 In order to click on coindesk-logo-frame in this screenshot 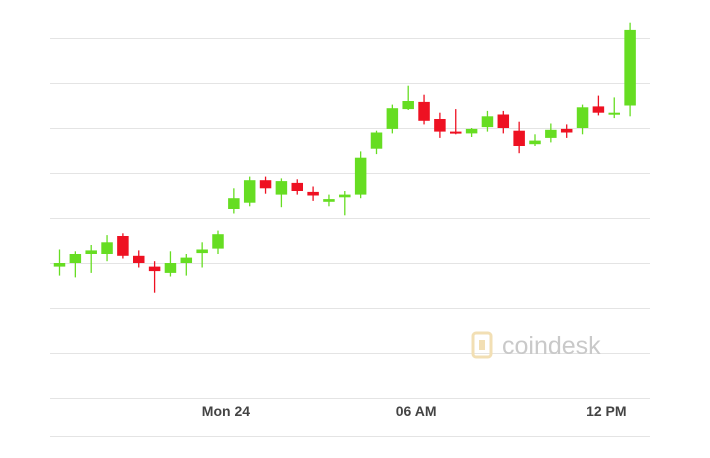, I will do `click(482, 345)`.